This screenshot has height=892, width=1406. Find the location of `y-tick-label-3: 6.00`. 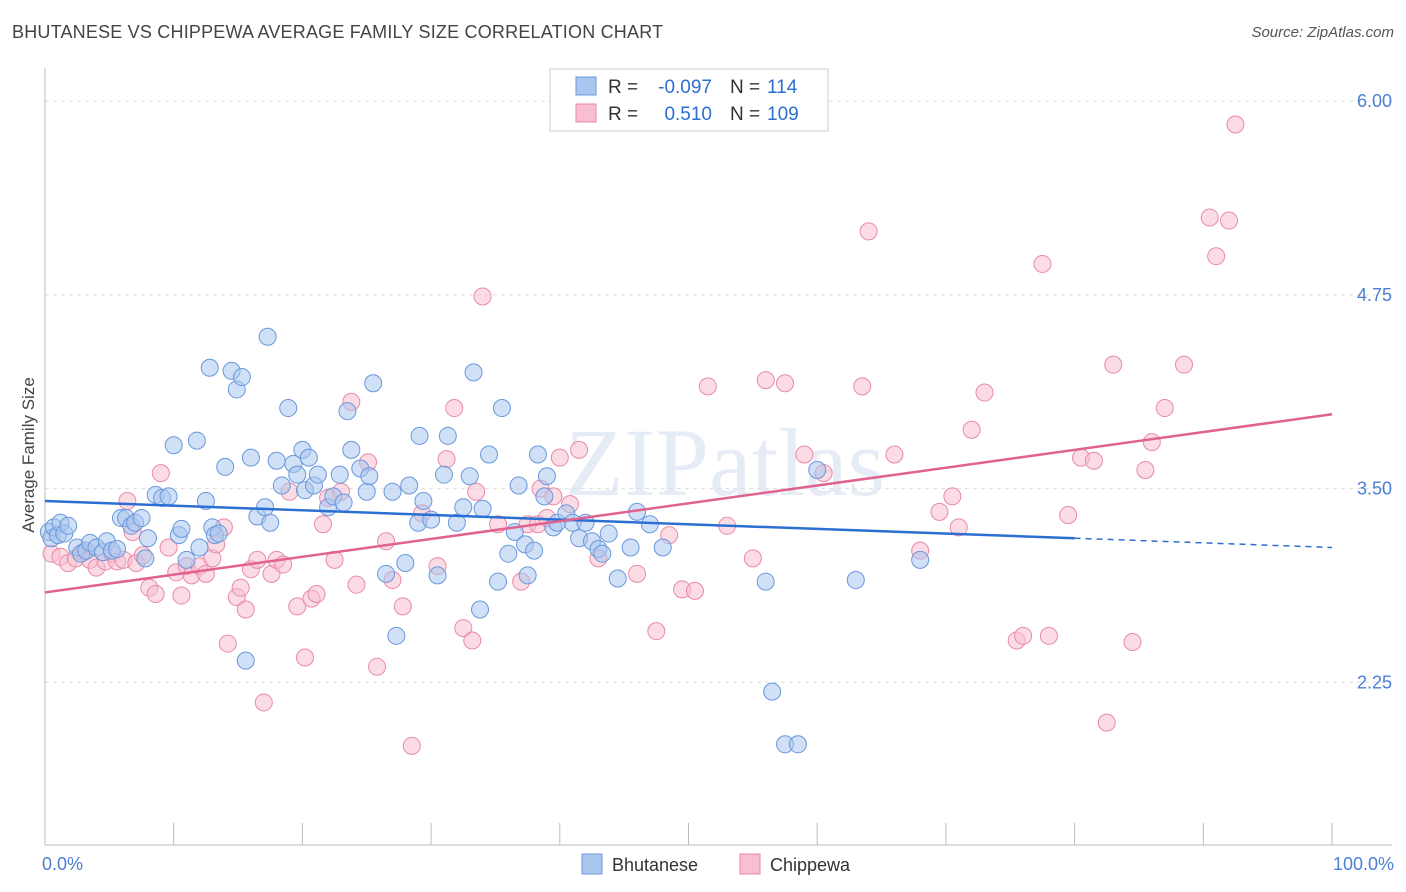

y-tick-label-3: 6.00 is located at coordinates (1374, 101).